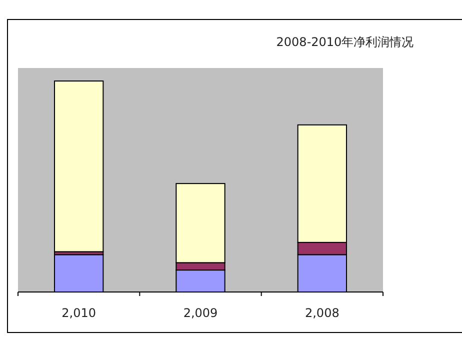  Describe the element at coordinates (200, 313) in the screenshot. I see `x-tick-label: 2,009` at that location.